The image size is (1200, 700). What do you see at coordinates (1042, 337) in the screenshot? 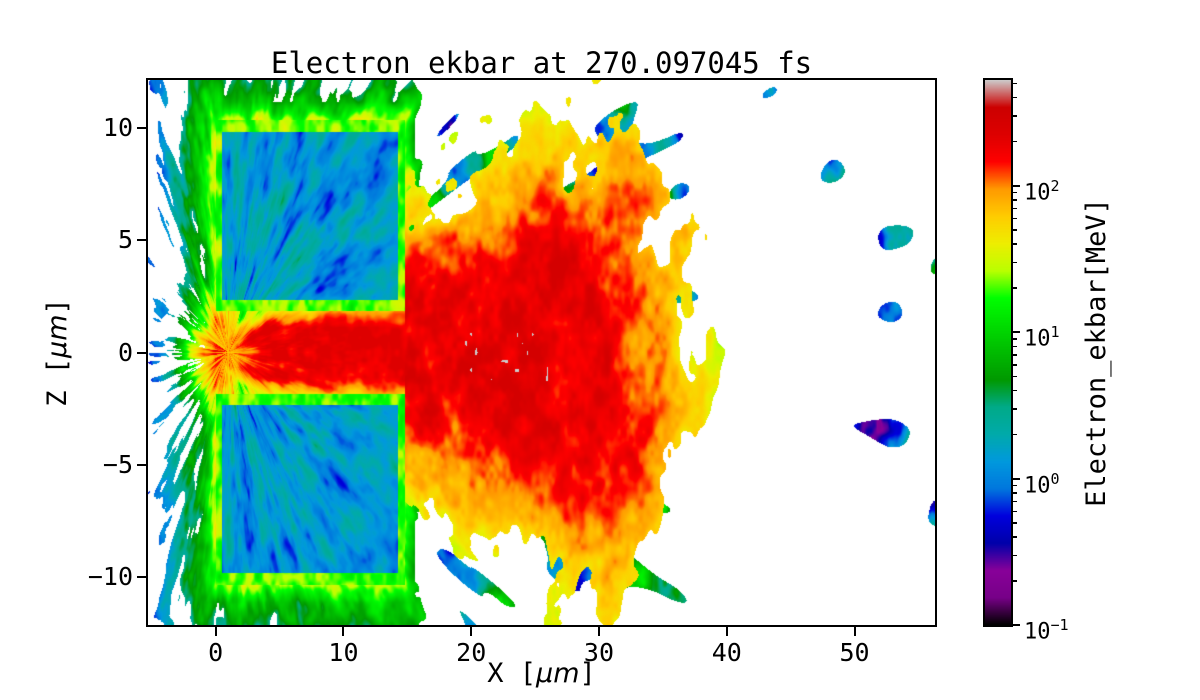
I see `colorbar-tick-label: 10¹` at bounding box center [1042, 337].